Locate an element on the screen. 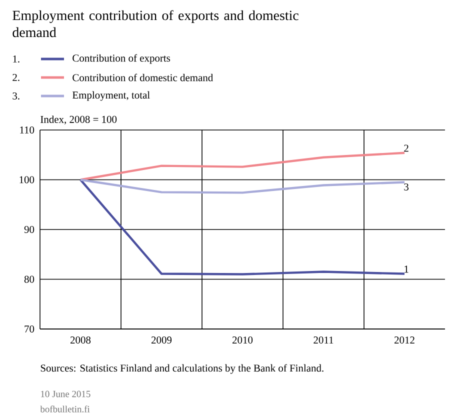 Image resolution: width=454 pixels, height=416 pixels. y-tick-label: 80 is located at coordinates (29, 279).